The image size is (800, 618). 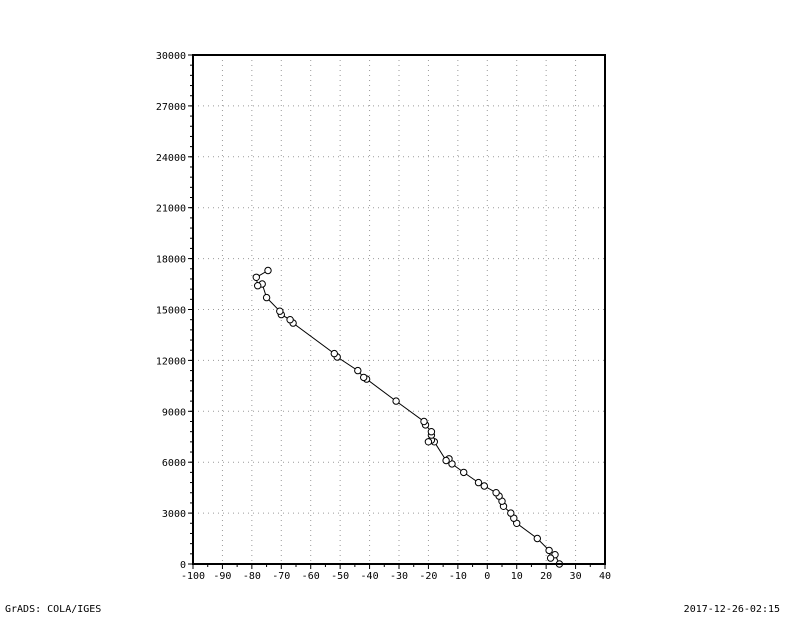 What do you see at coordinates (370, 576) in the screenshot?
I see `x-tick-label: -40` at bounding box center [370, 576].